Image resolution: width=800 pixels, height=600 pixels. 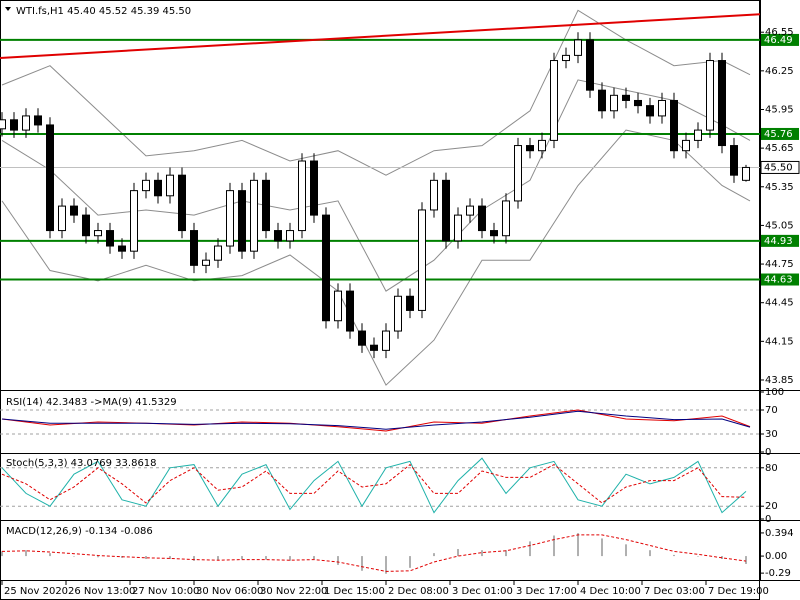 What do you see at coordinates (81, 463) in the screenshot?
I see `panel-title: Stoch(5,3,3) 43.0769 33.8618` at bounding box center [81, 463].